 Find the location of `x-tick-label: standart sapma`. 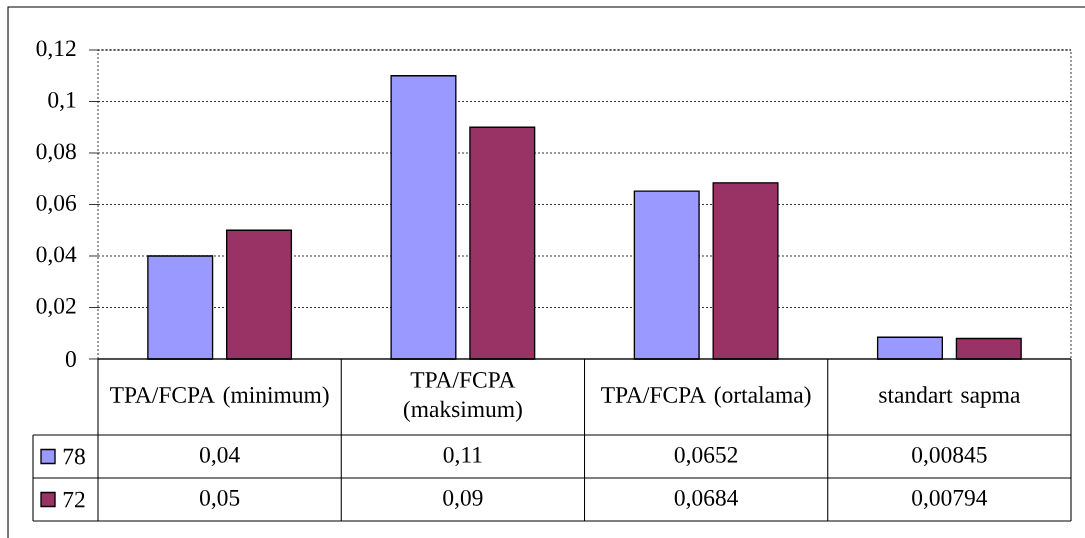

x-tick-label: standart sapma is located at coordinates (950, 397).